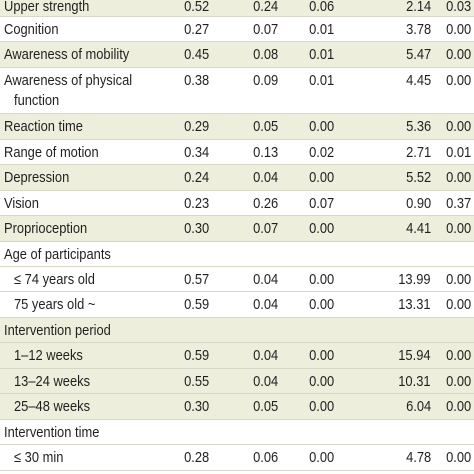 The image size is (474, 474). Describe the element at coordinates (418, 29) in the screenshot. I see `value-cell-col4: 3.78` at that location.